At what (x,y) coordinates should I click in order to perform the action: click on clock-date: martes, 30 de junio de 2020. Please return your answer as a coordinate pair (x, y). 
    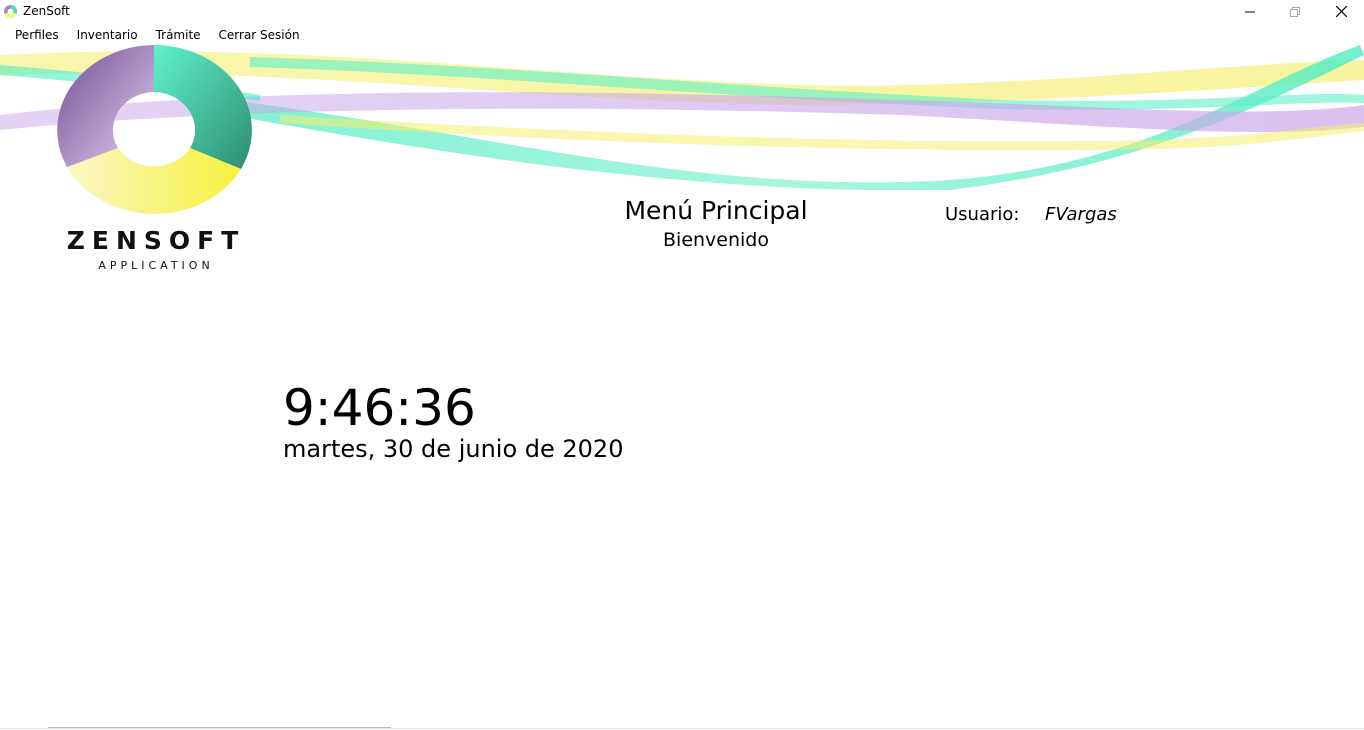
    Looking at the image, I should click on (453, 449).